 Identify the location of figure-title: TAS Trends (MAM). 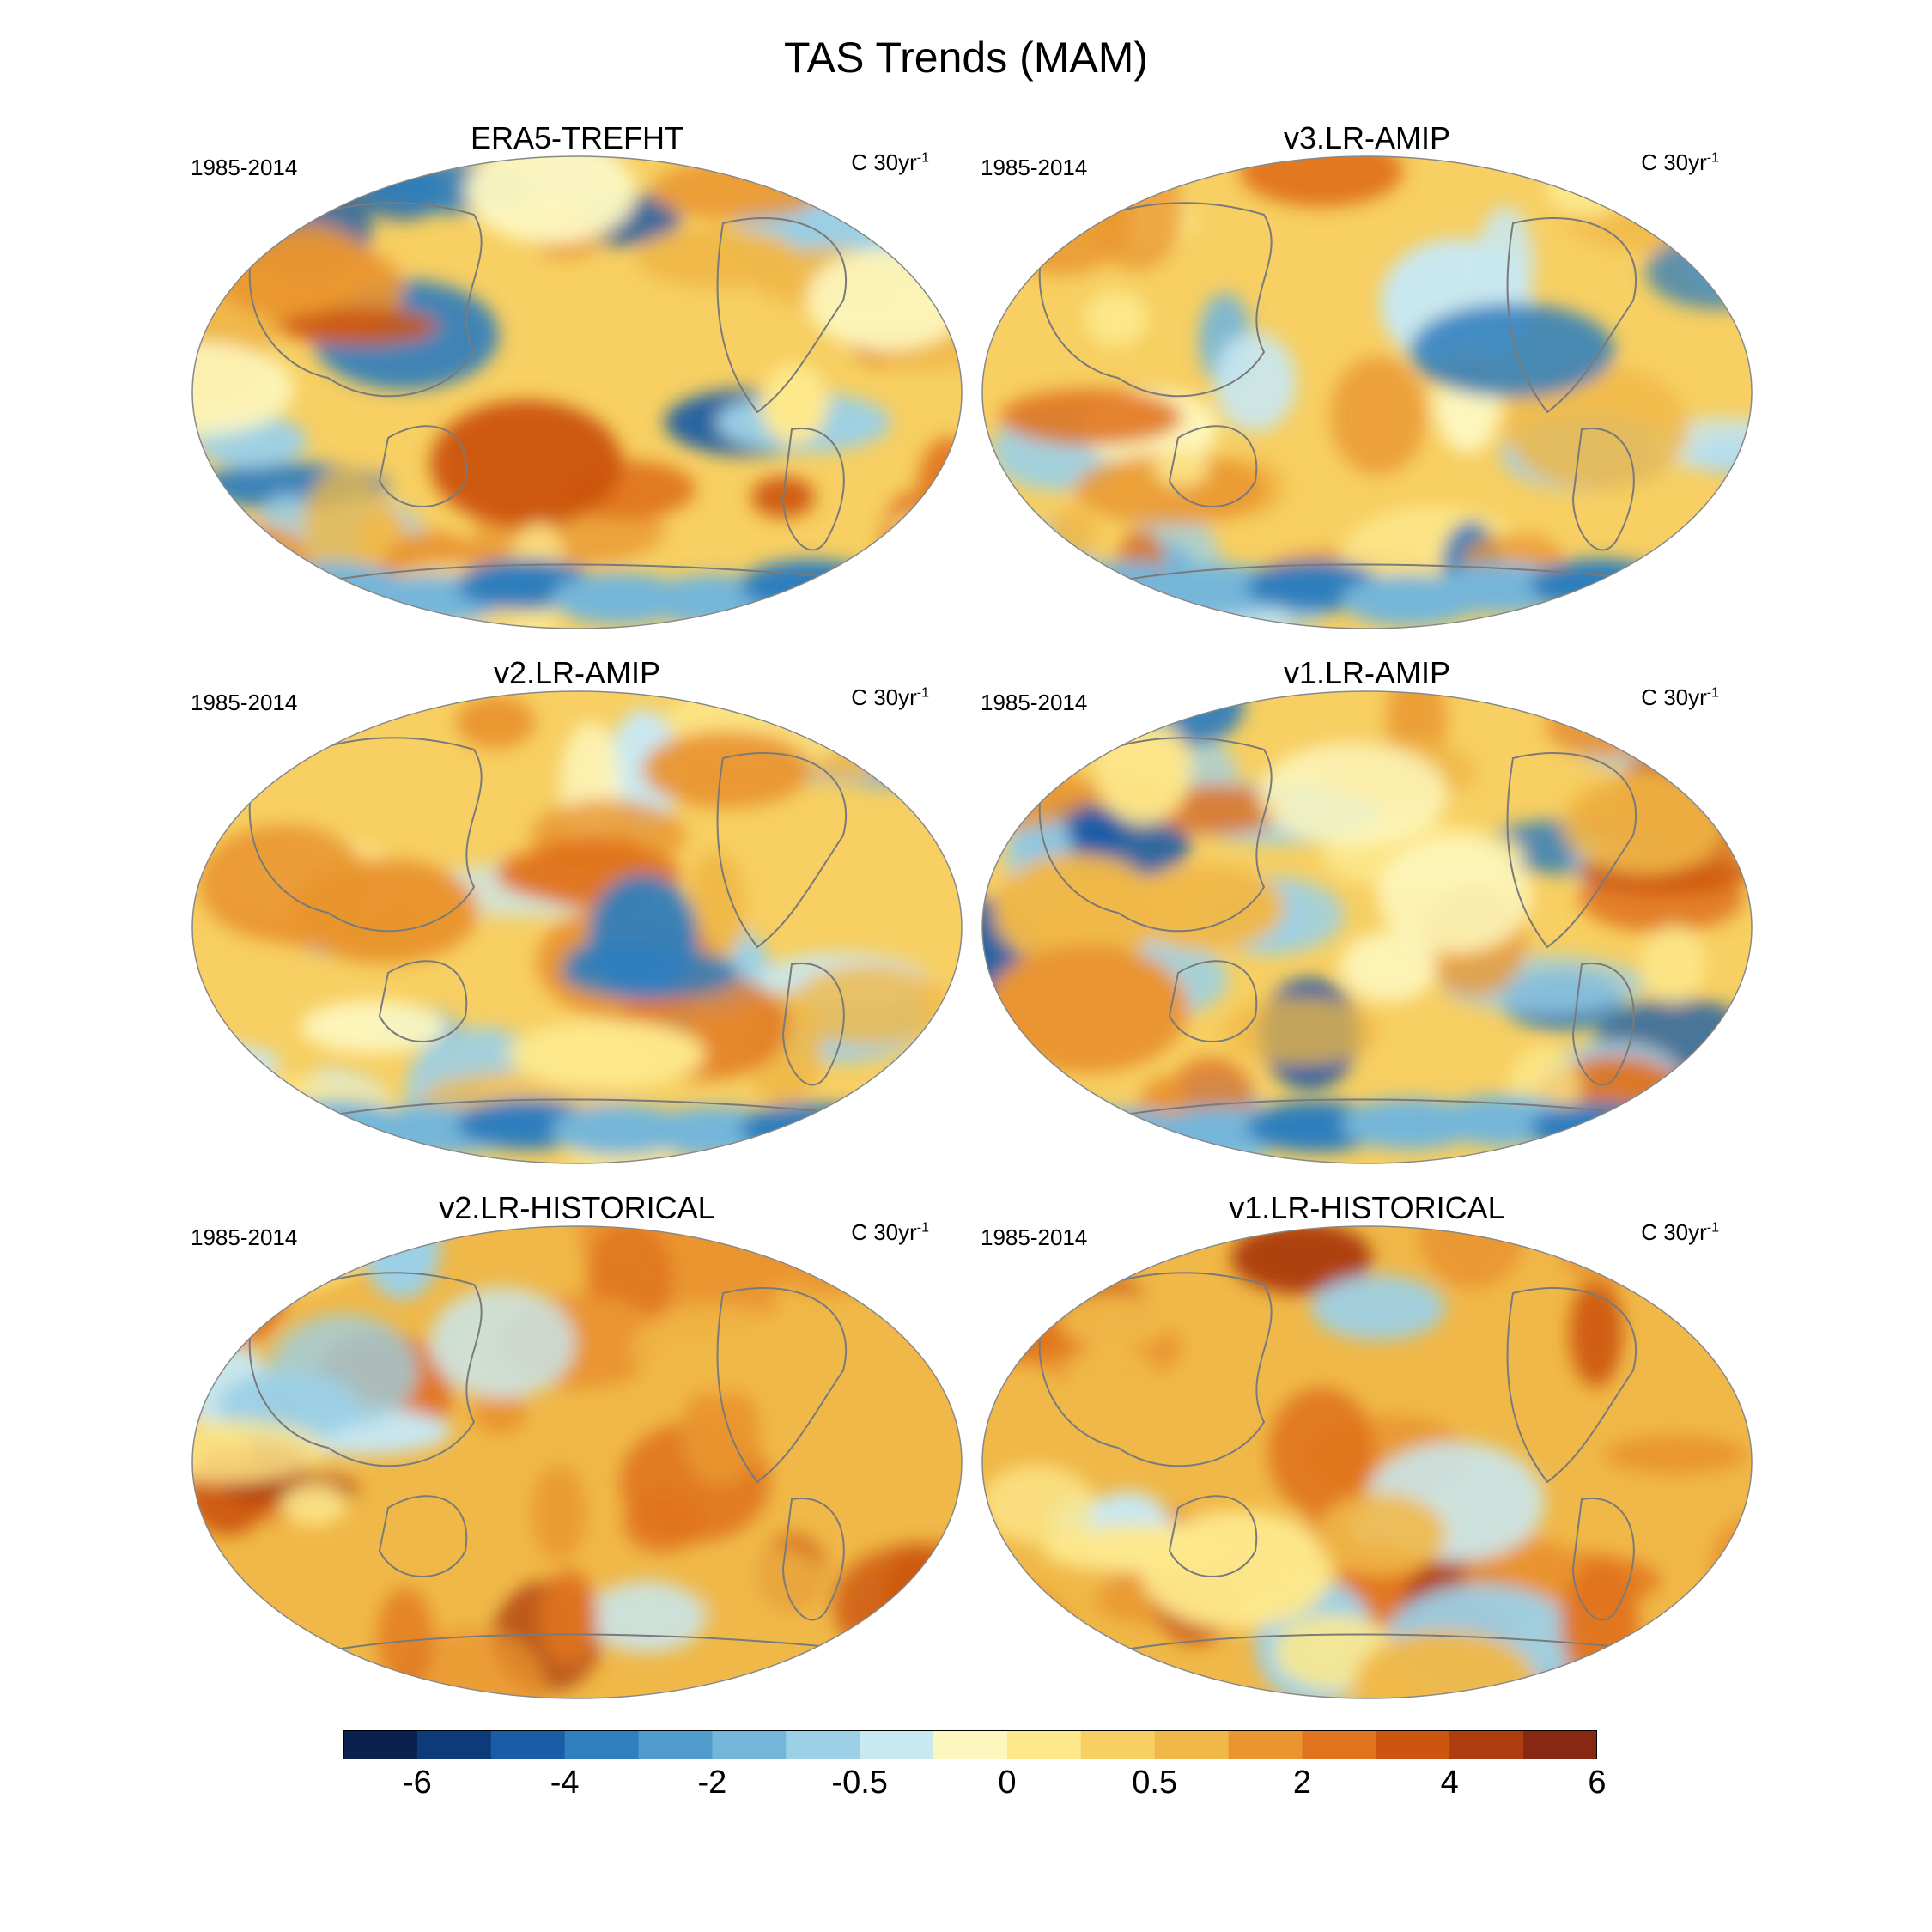
(966, 58).